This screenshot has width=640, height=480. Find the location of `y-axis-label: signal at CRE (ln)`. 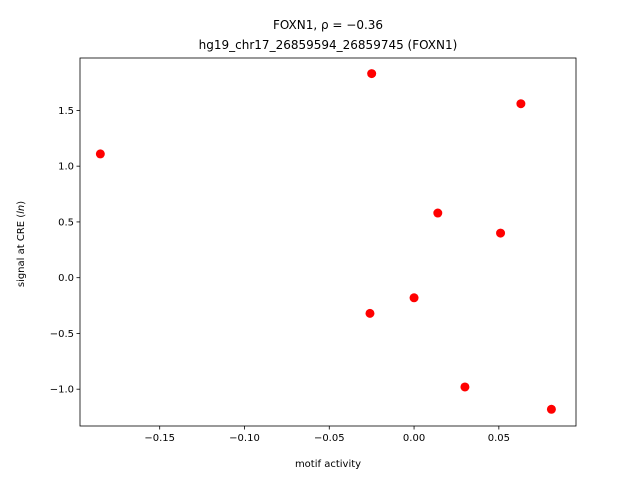

y-axis-label: signal at CRE (ln) is located at coordinates (21, 244).